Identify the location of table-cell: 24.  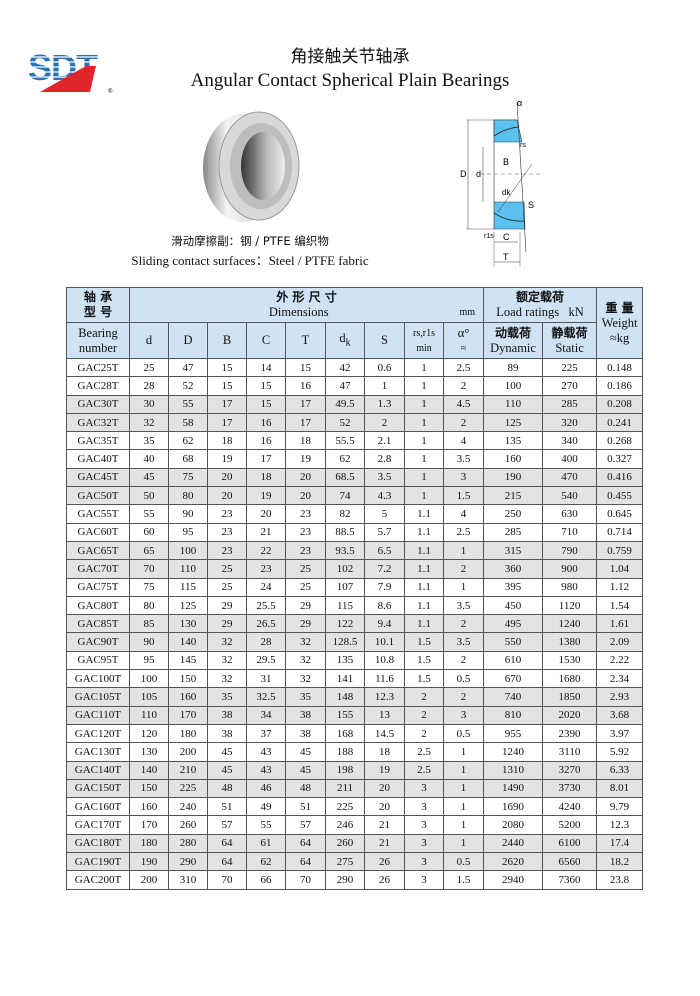
(266, 587).